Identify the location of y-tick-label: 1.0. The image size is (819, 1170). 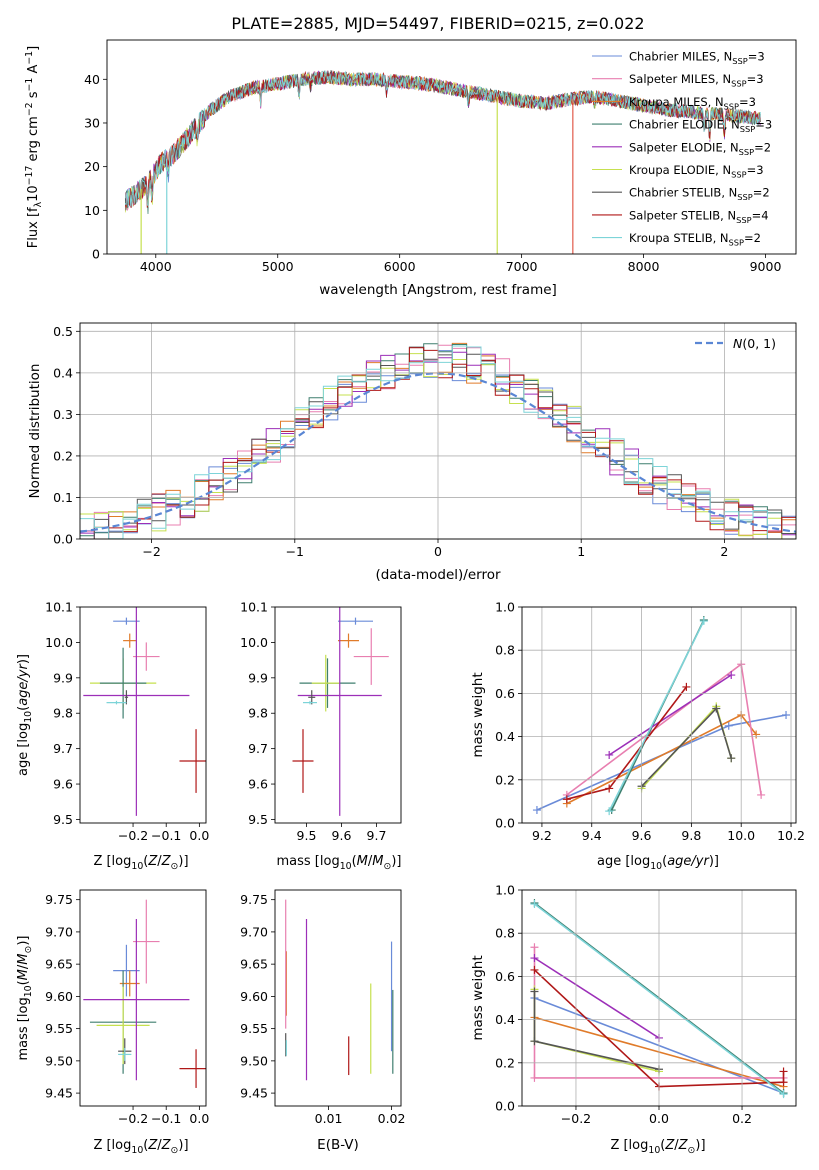
(505, 607).